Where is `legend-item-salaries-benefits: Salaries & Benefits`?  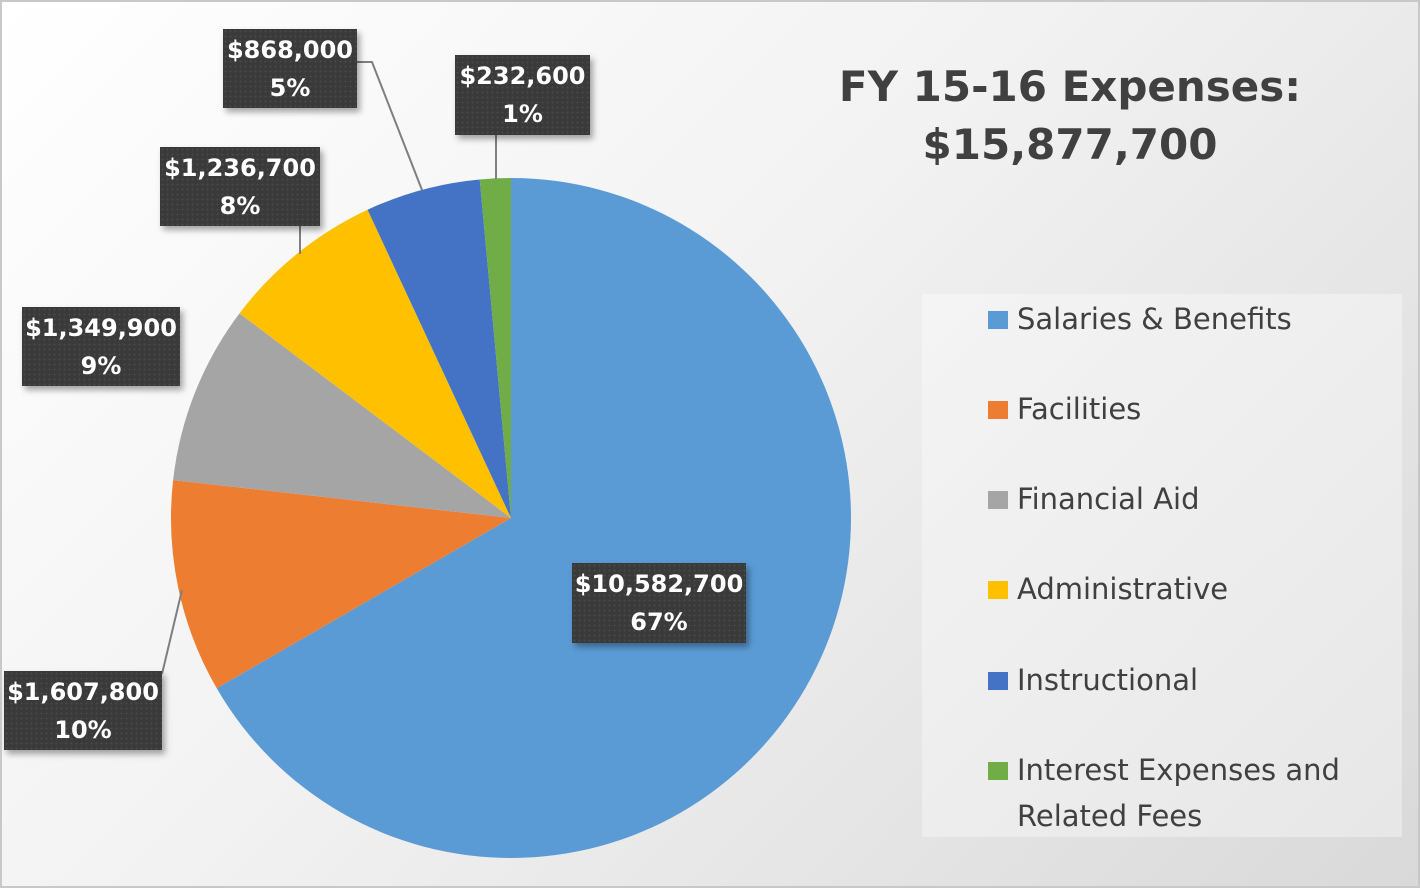 legend-item-salaries-benefits: Salaries & Benefits is located at coordinates (1182, 319).